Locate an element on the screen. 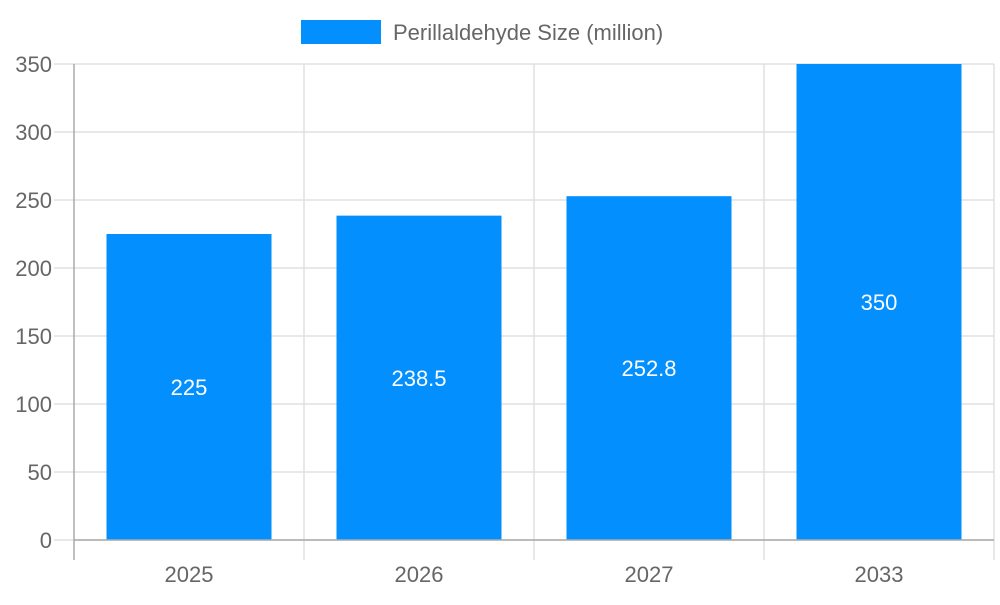 The height and width of the screenshot is (605, 1000). legend-label: Perillaldehyde Size (million) is located at coordinates (528, 32).